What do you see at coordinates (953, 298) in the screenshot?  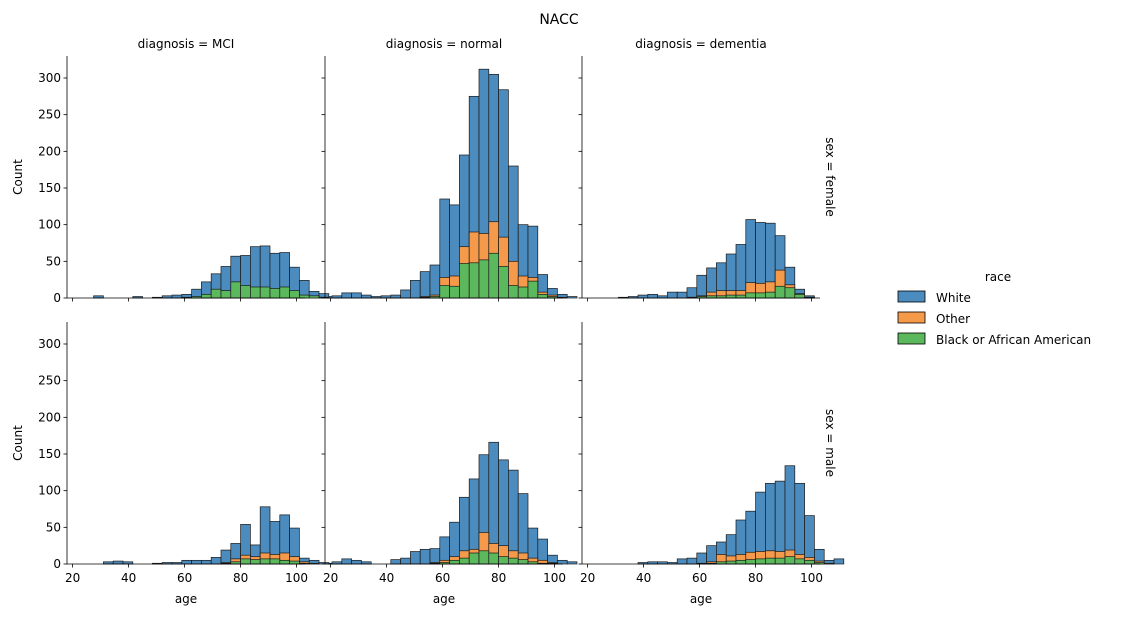 I see `legend-label-white: White` at bounding box center [953, 298].